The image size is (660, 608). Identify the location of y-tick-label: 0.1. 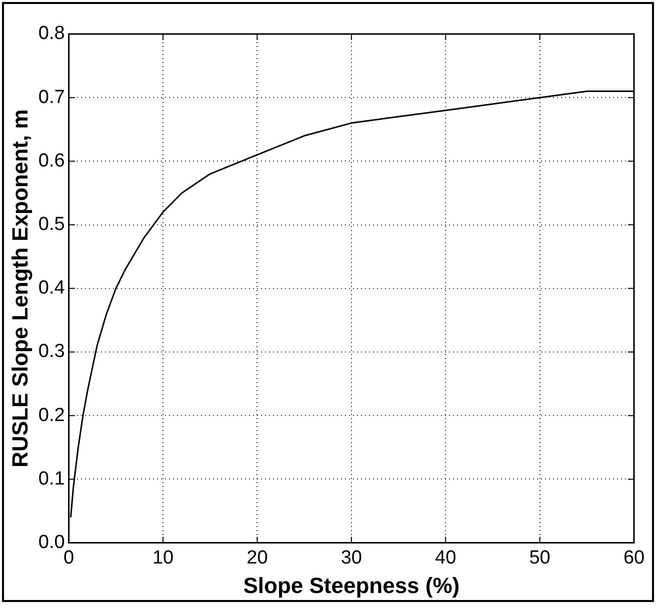
(51, 479).